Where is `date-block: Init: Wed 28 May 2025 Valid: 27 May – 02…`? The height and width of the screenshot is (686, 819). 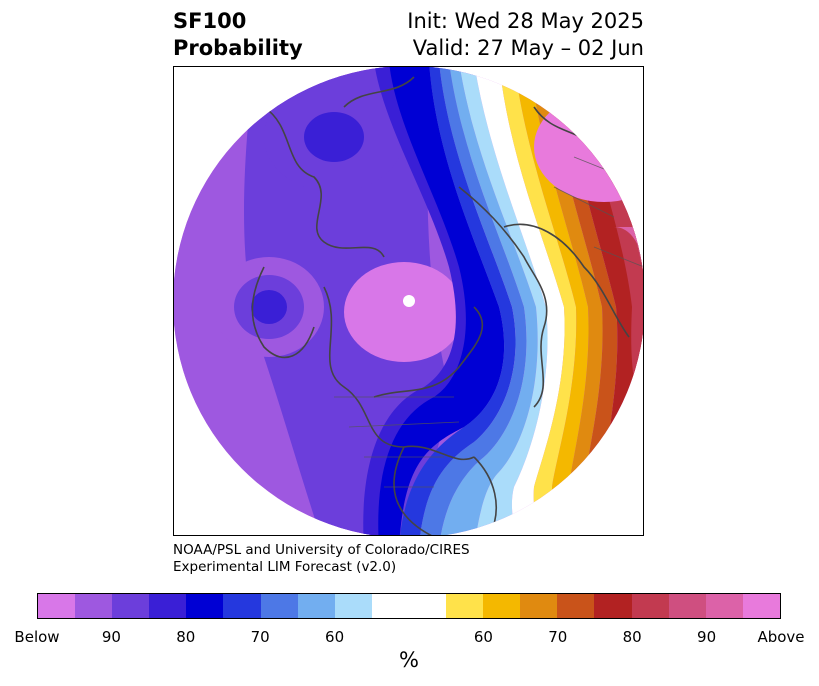 date-block: Init: Wed 28 May 2025 Valid: 27 May – 02… is located at coordinates (525, 35).